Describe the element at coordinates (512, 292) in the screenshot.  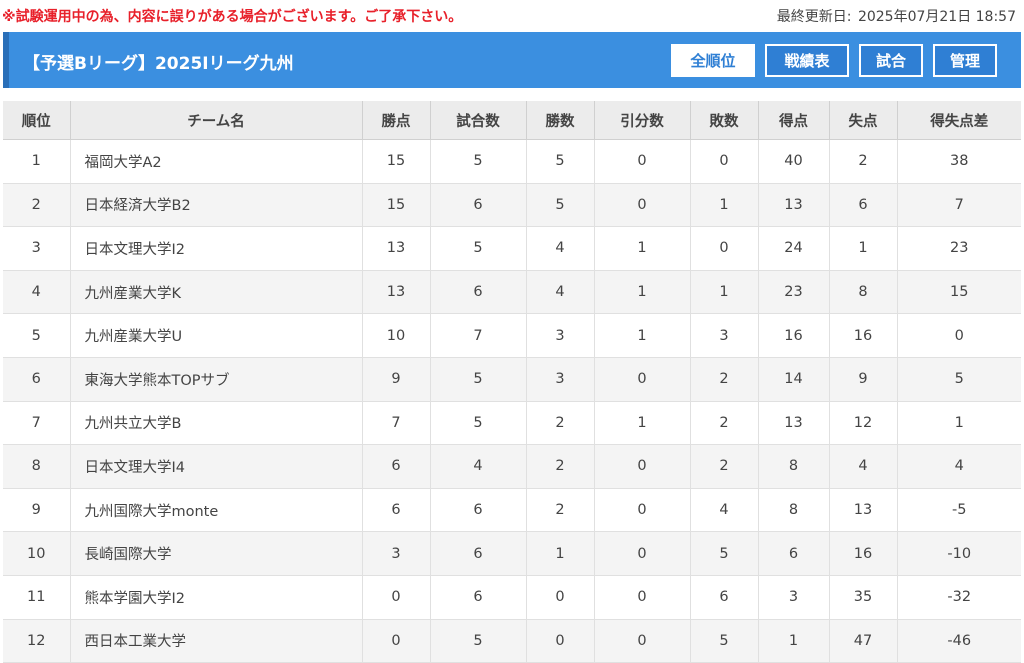
I see `table-row: 4 九州産業大学K 13 6 4 1 1 23 8 15` at that location.